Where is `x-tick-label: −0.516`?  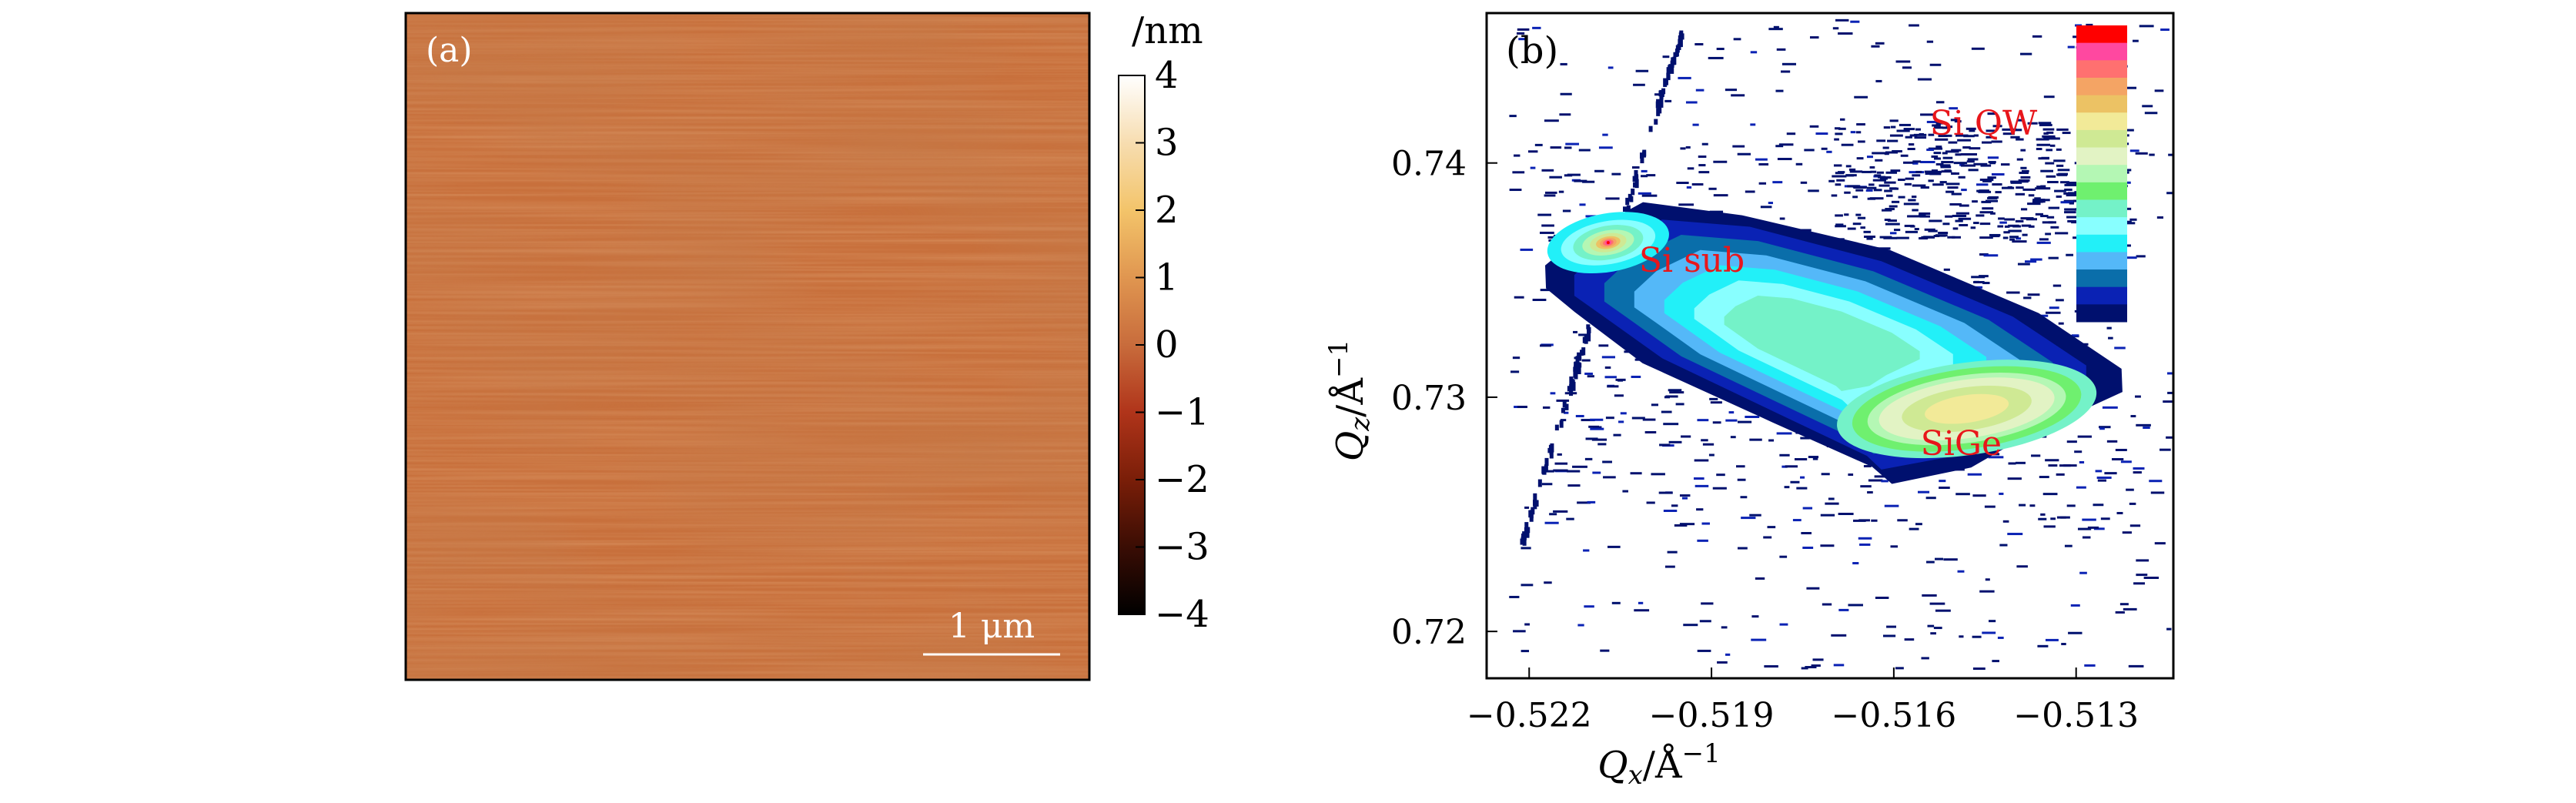
x-tick-label: −0.516 is located at coordinates (1893, 715).